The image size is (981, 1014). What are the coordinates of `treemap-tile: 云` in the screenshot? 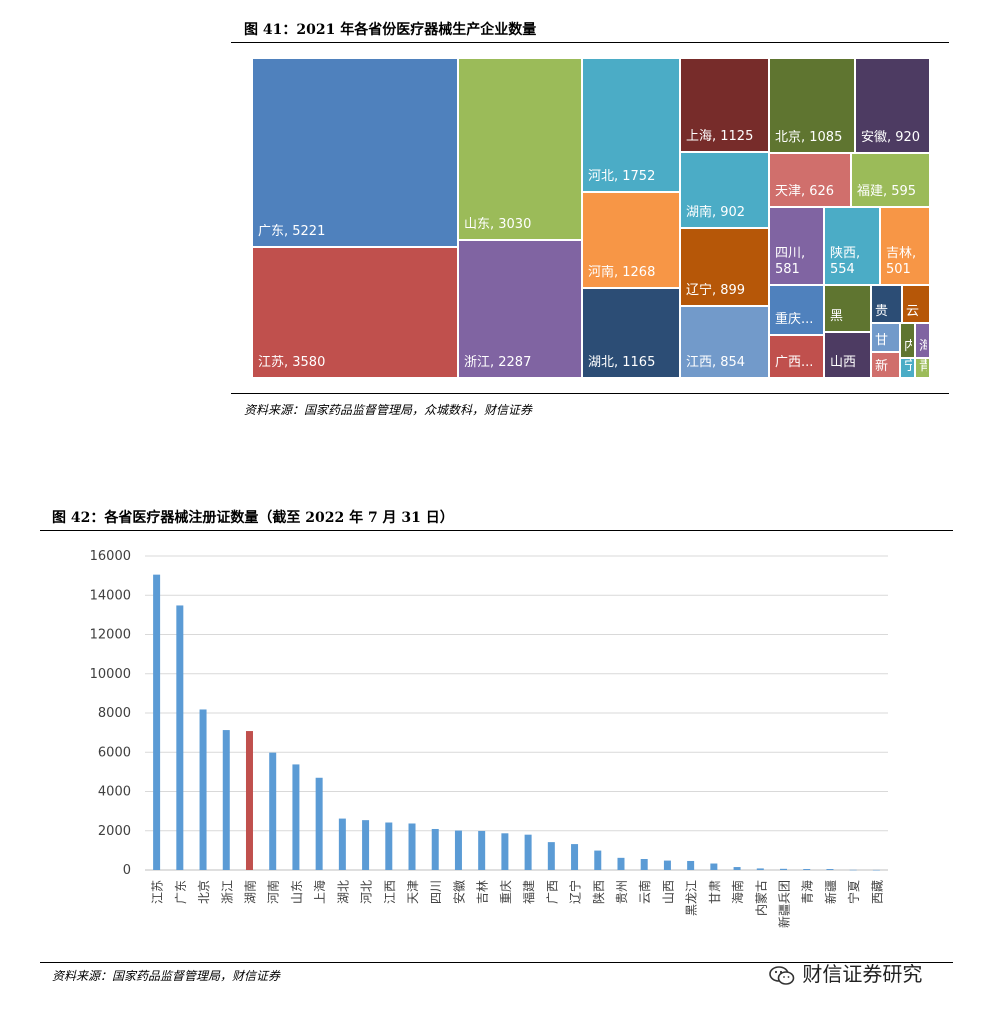 It's located at (916, 304).